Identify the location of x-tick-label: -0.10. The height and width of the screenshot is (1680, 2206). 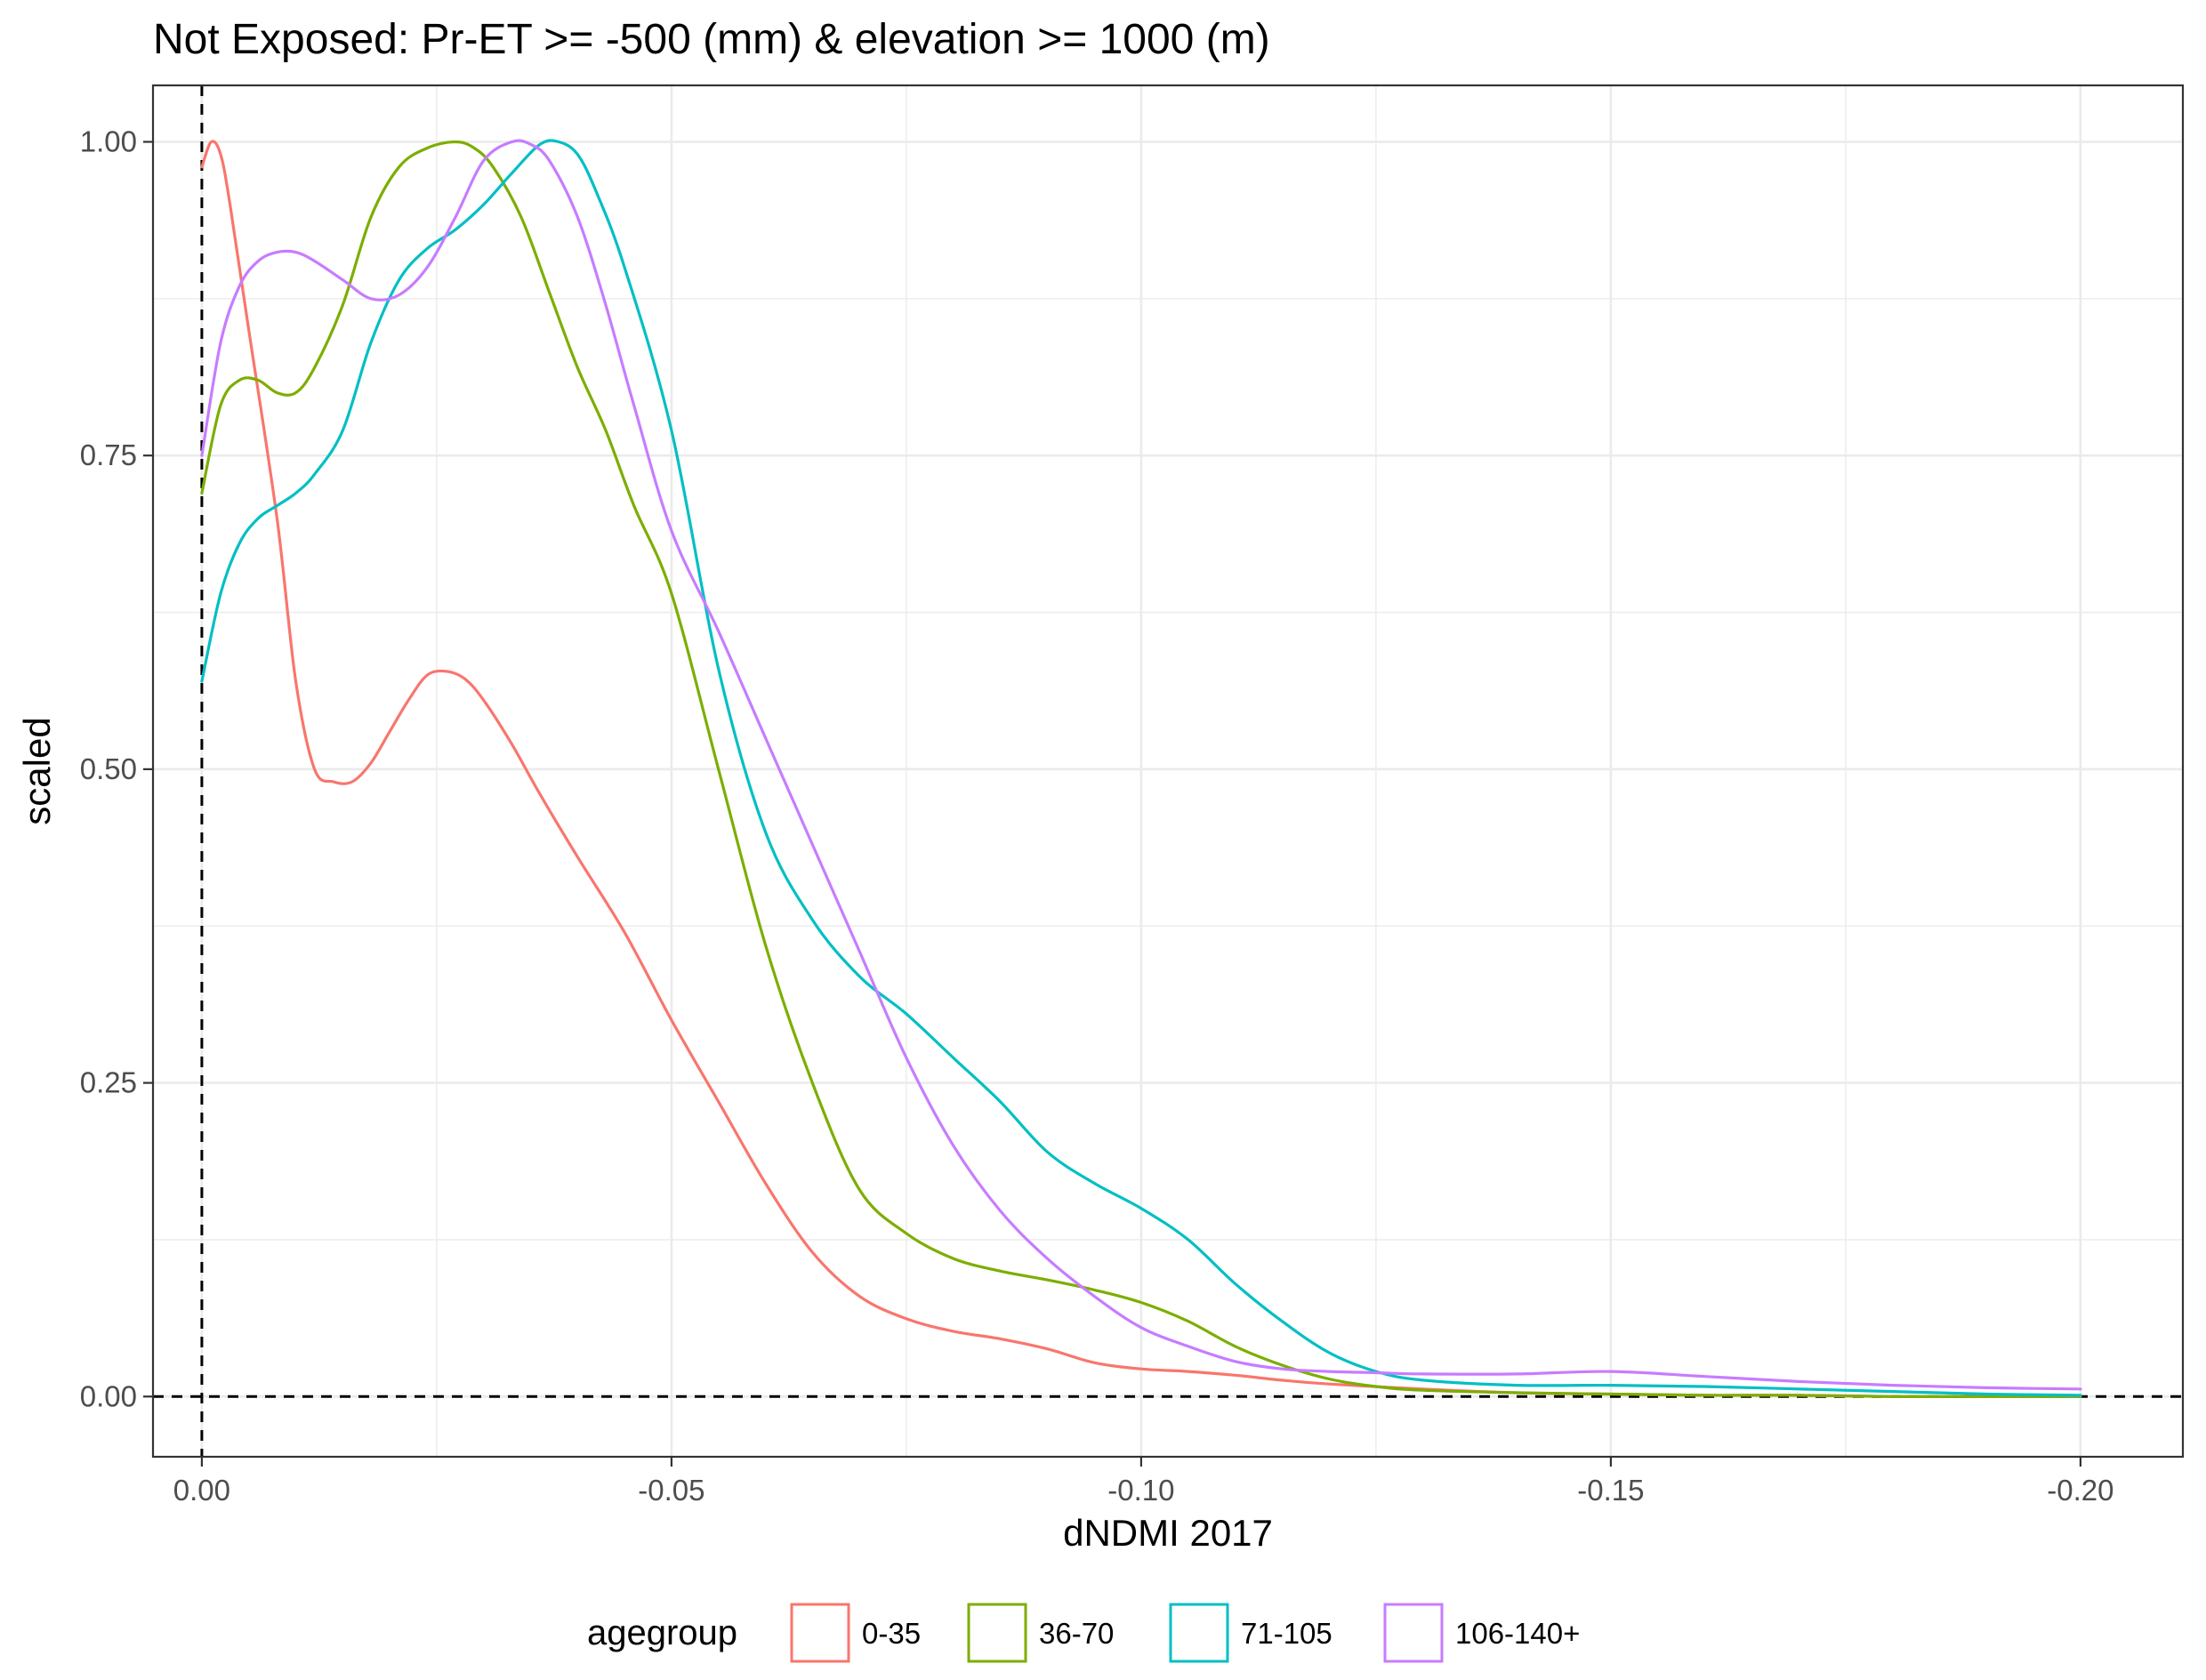
(1140, 1490).